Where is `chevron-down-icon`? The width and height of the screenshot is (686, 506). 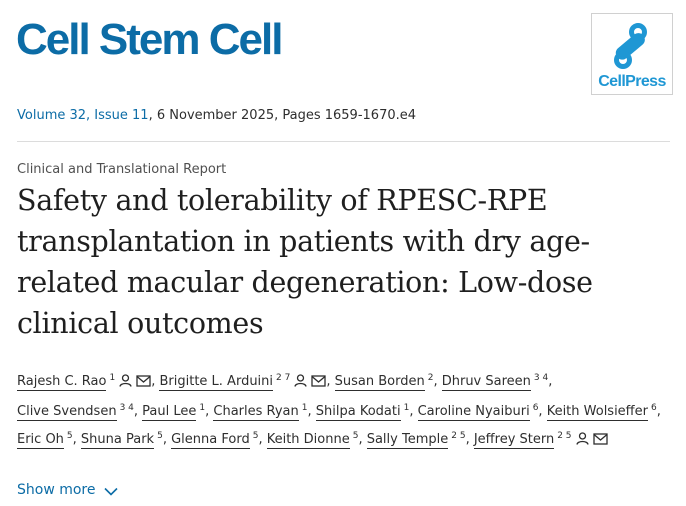 chevron-down-icon is located at coordinates (110, 491).